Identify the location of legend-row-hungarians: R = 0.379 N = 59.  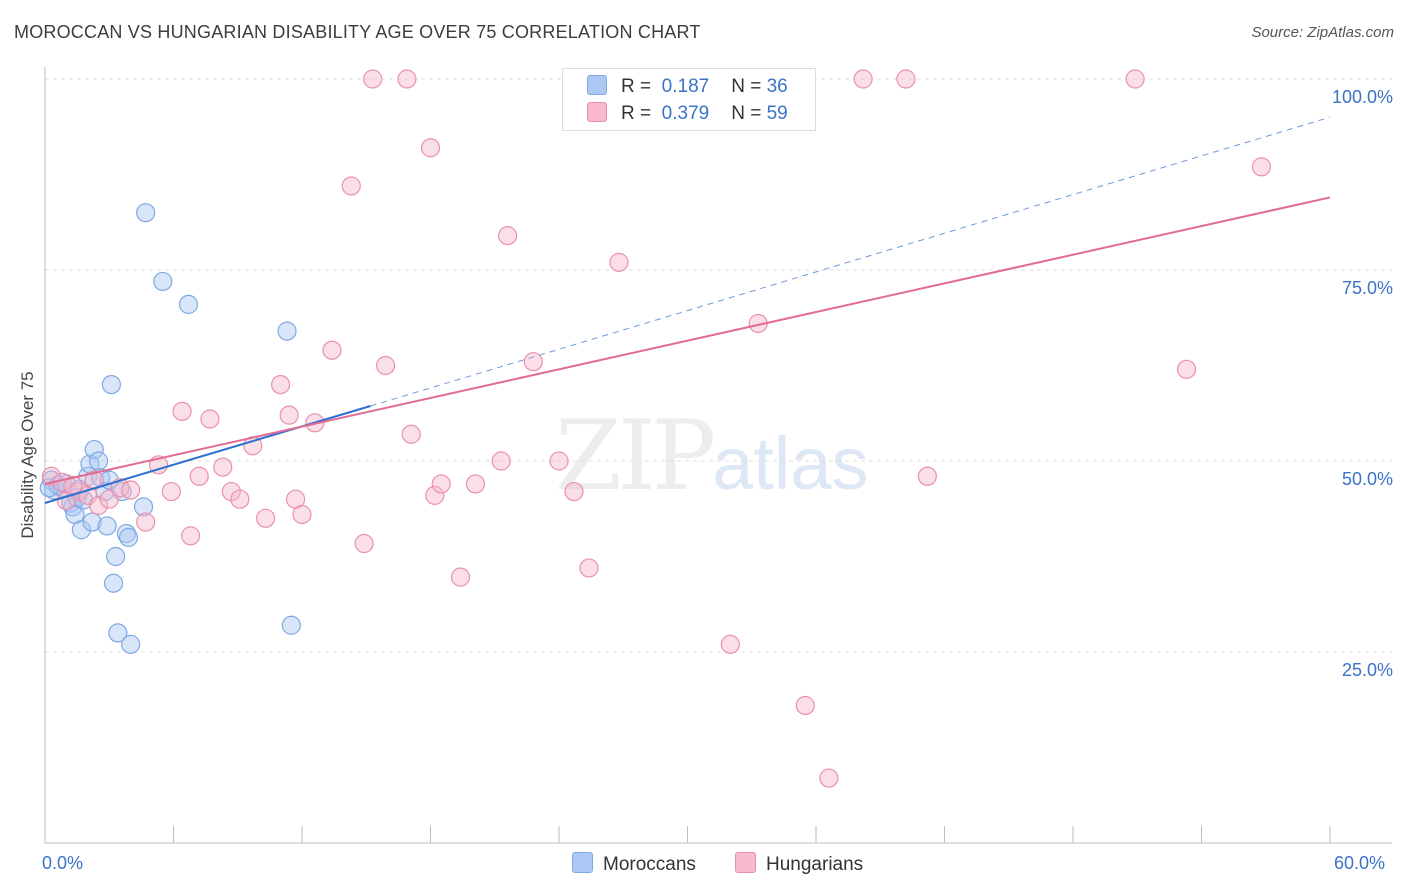
(687, 114).